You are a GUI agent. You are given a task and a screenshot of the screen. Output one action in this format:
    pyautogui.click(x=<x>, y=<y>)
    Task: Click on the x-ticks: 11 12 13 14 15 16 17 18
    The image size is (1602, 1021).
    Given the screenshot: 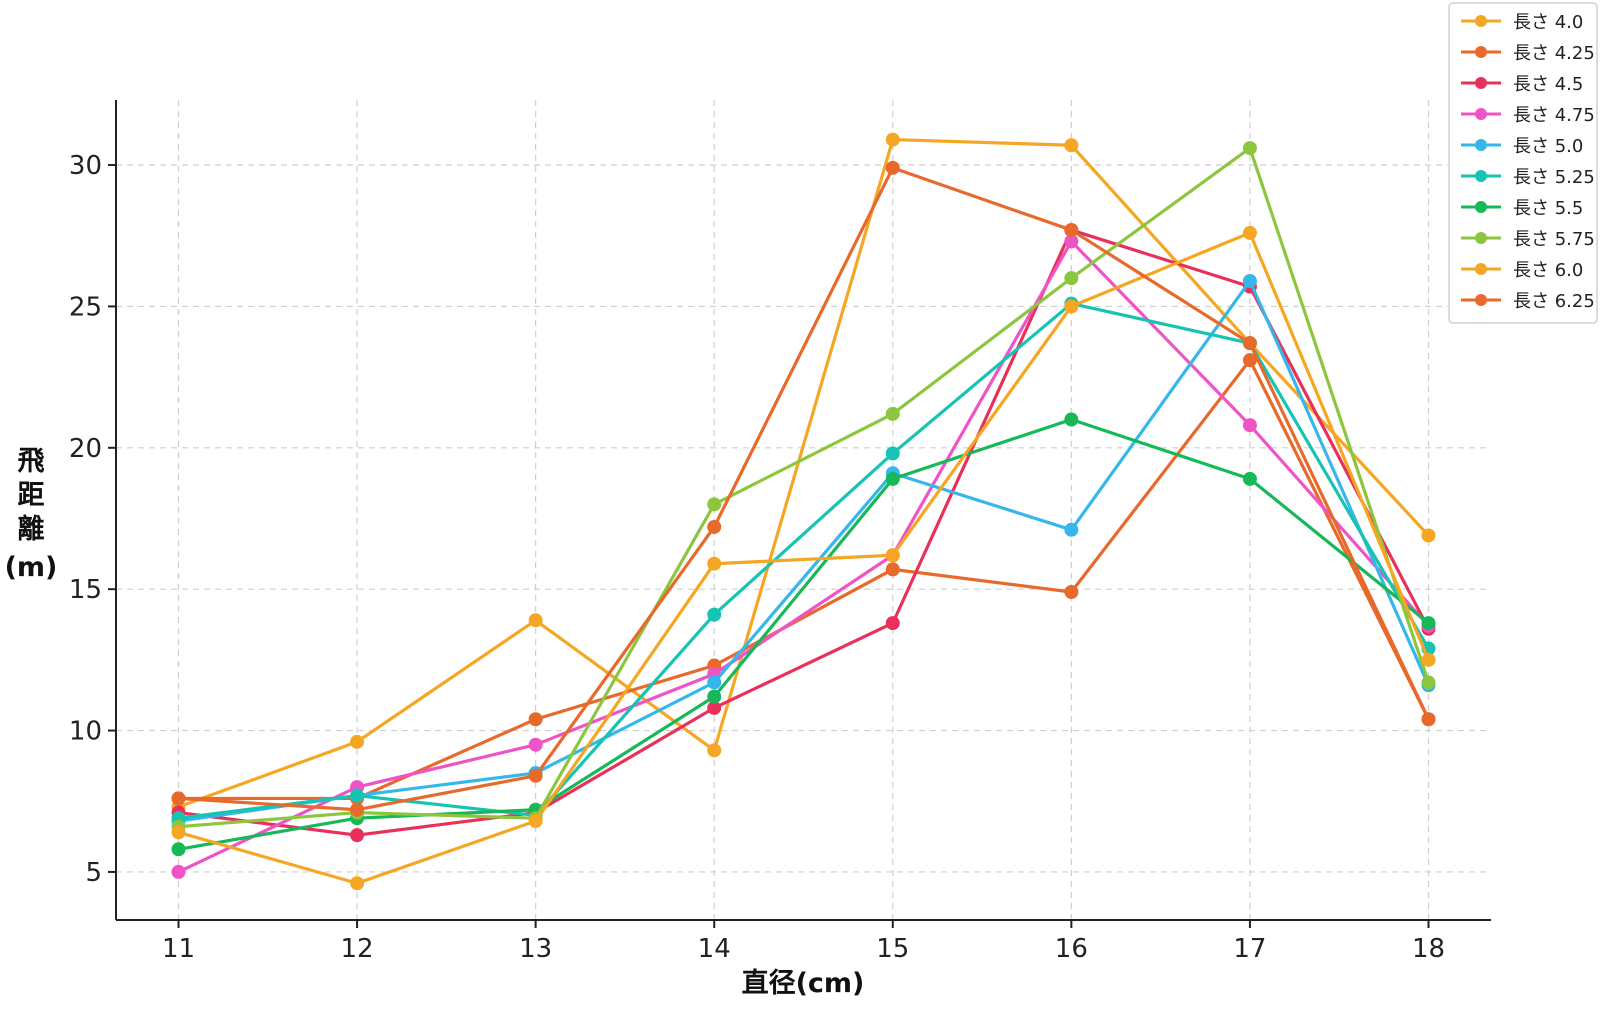 What is the action you would take?
    pyautogui.click(x=803, y=942)
    